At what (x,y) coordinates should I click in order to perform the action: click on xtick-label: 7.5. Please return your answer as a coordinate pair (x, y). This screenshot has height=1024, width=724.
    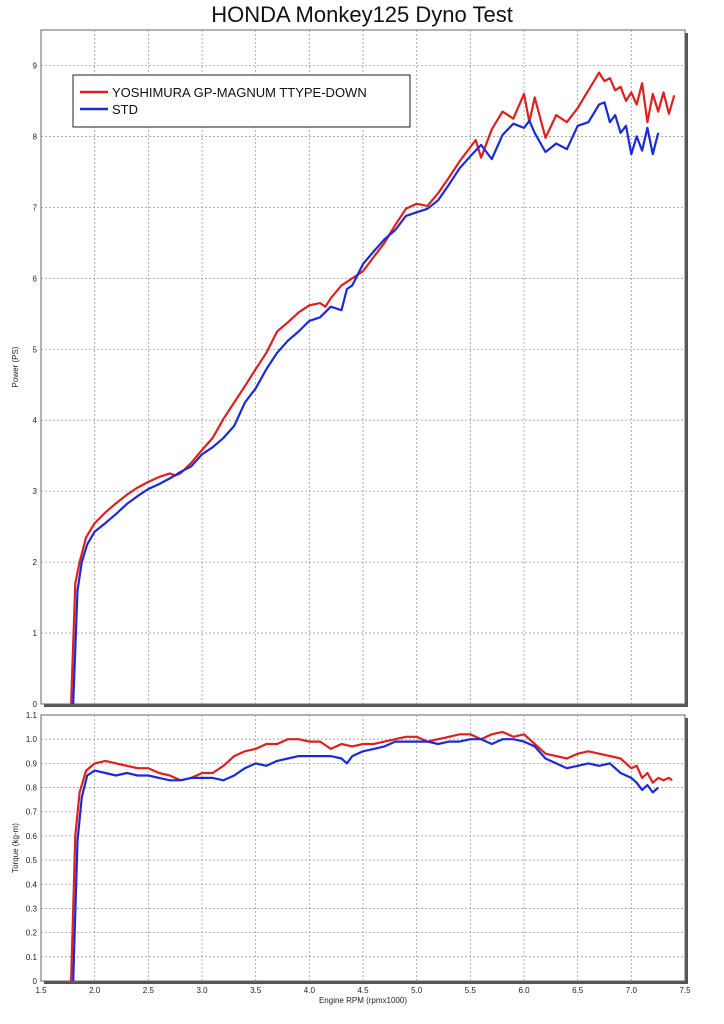
    Looking at the image, I should click on (685, 990).